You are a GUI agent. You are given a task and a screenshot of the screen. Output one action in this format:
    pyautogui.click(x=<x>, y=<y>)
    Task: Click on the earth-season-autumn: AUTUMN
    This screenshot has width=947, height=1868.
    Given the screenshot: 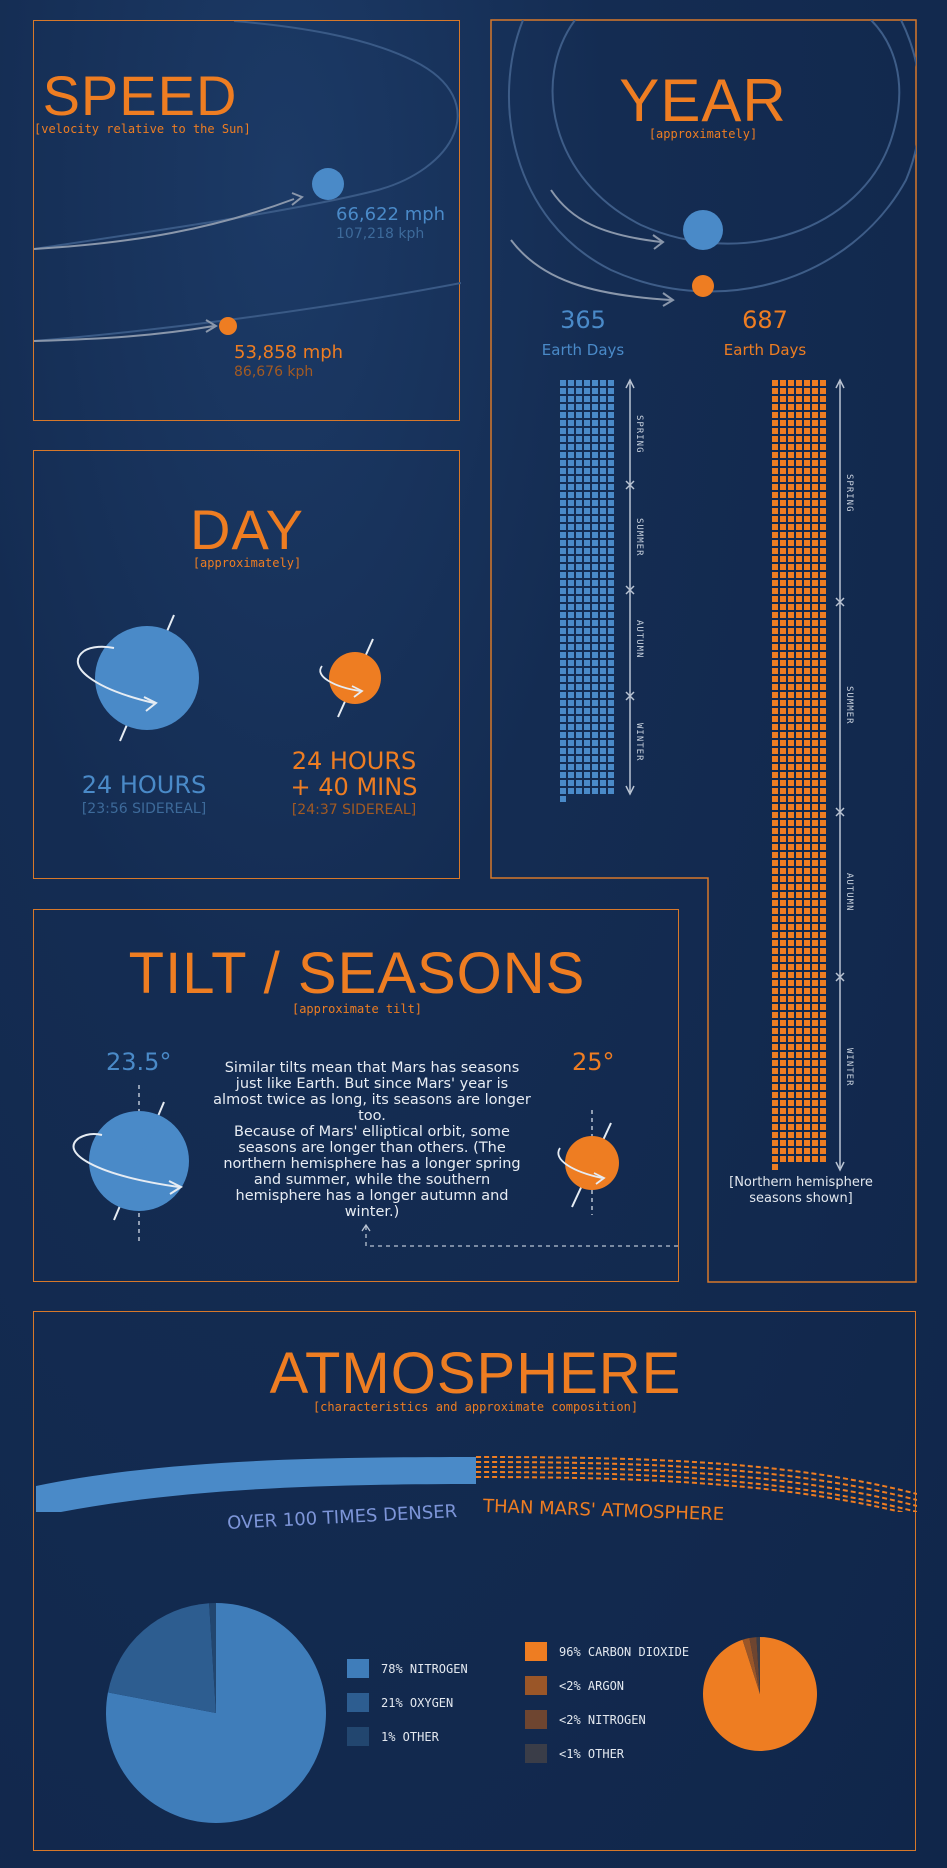 What is the action you would take?
    pyautogui.click(x=639, y=639)
    